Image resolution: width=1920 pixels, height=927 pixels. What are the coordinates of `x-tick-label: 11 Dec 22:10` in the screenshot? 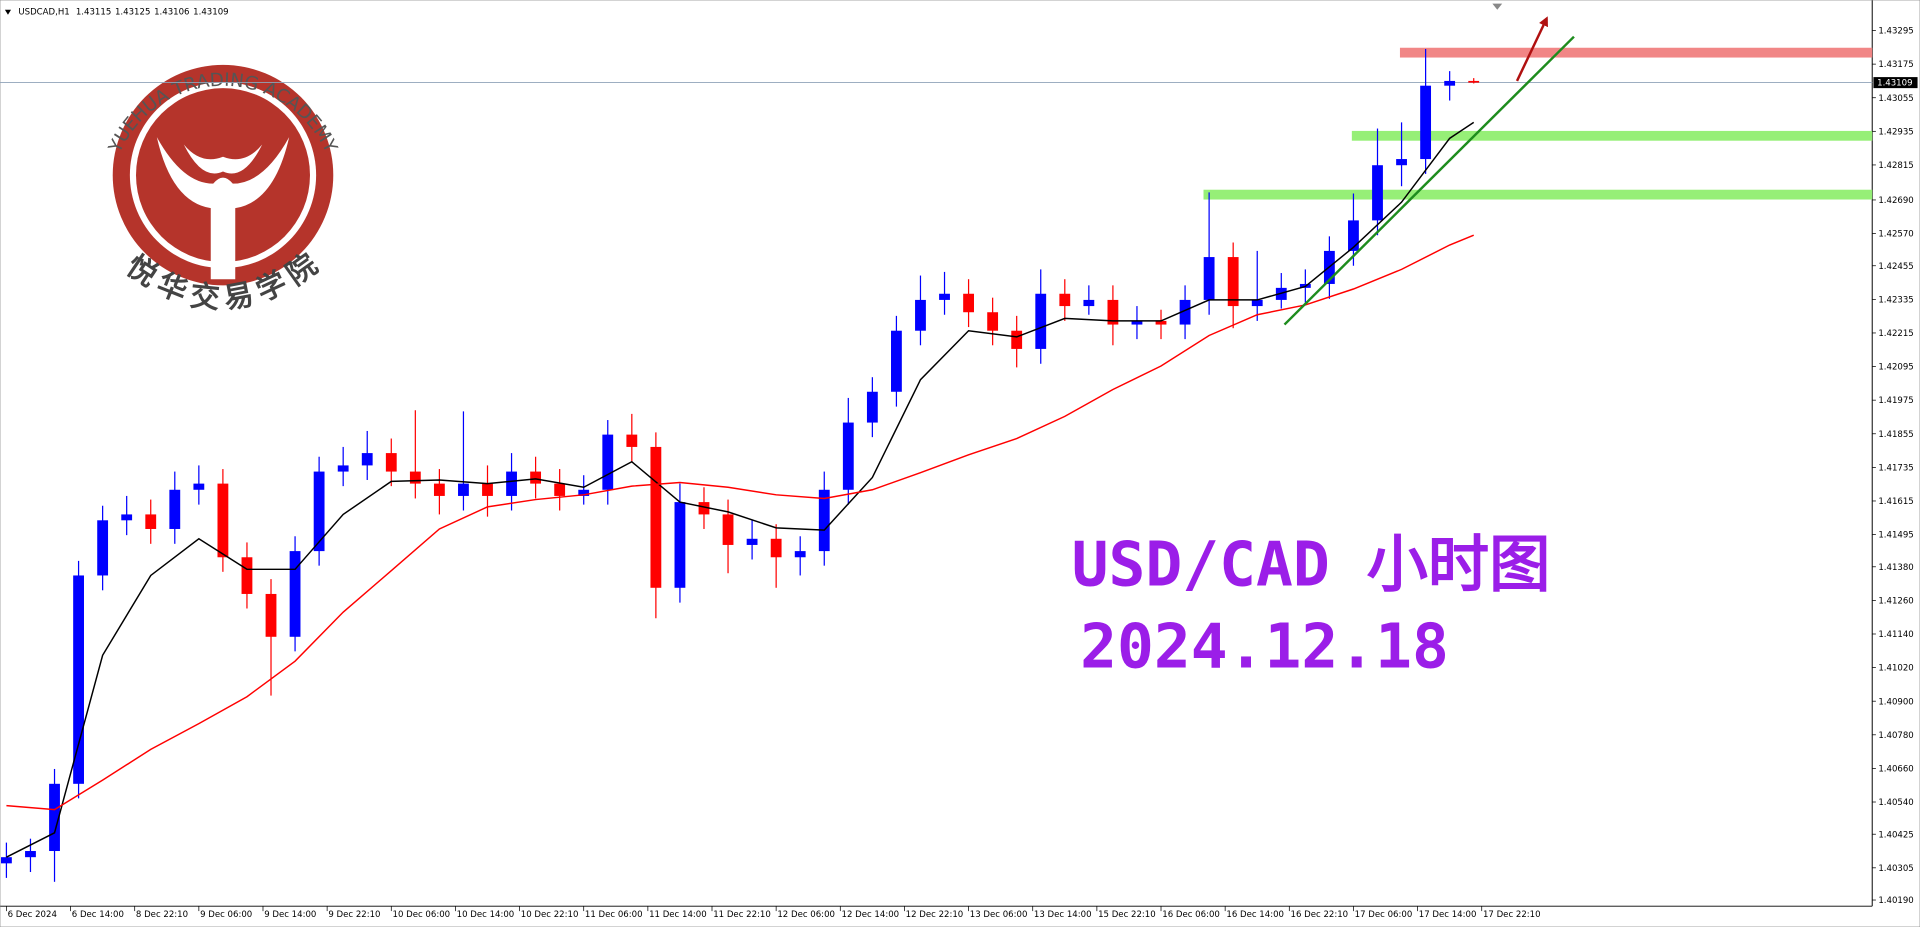 It's located at (742, 915).